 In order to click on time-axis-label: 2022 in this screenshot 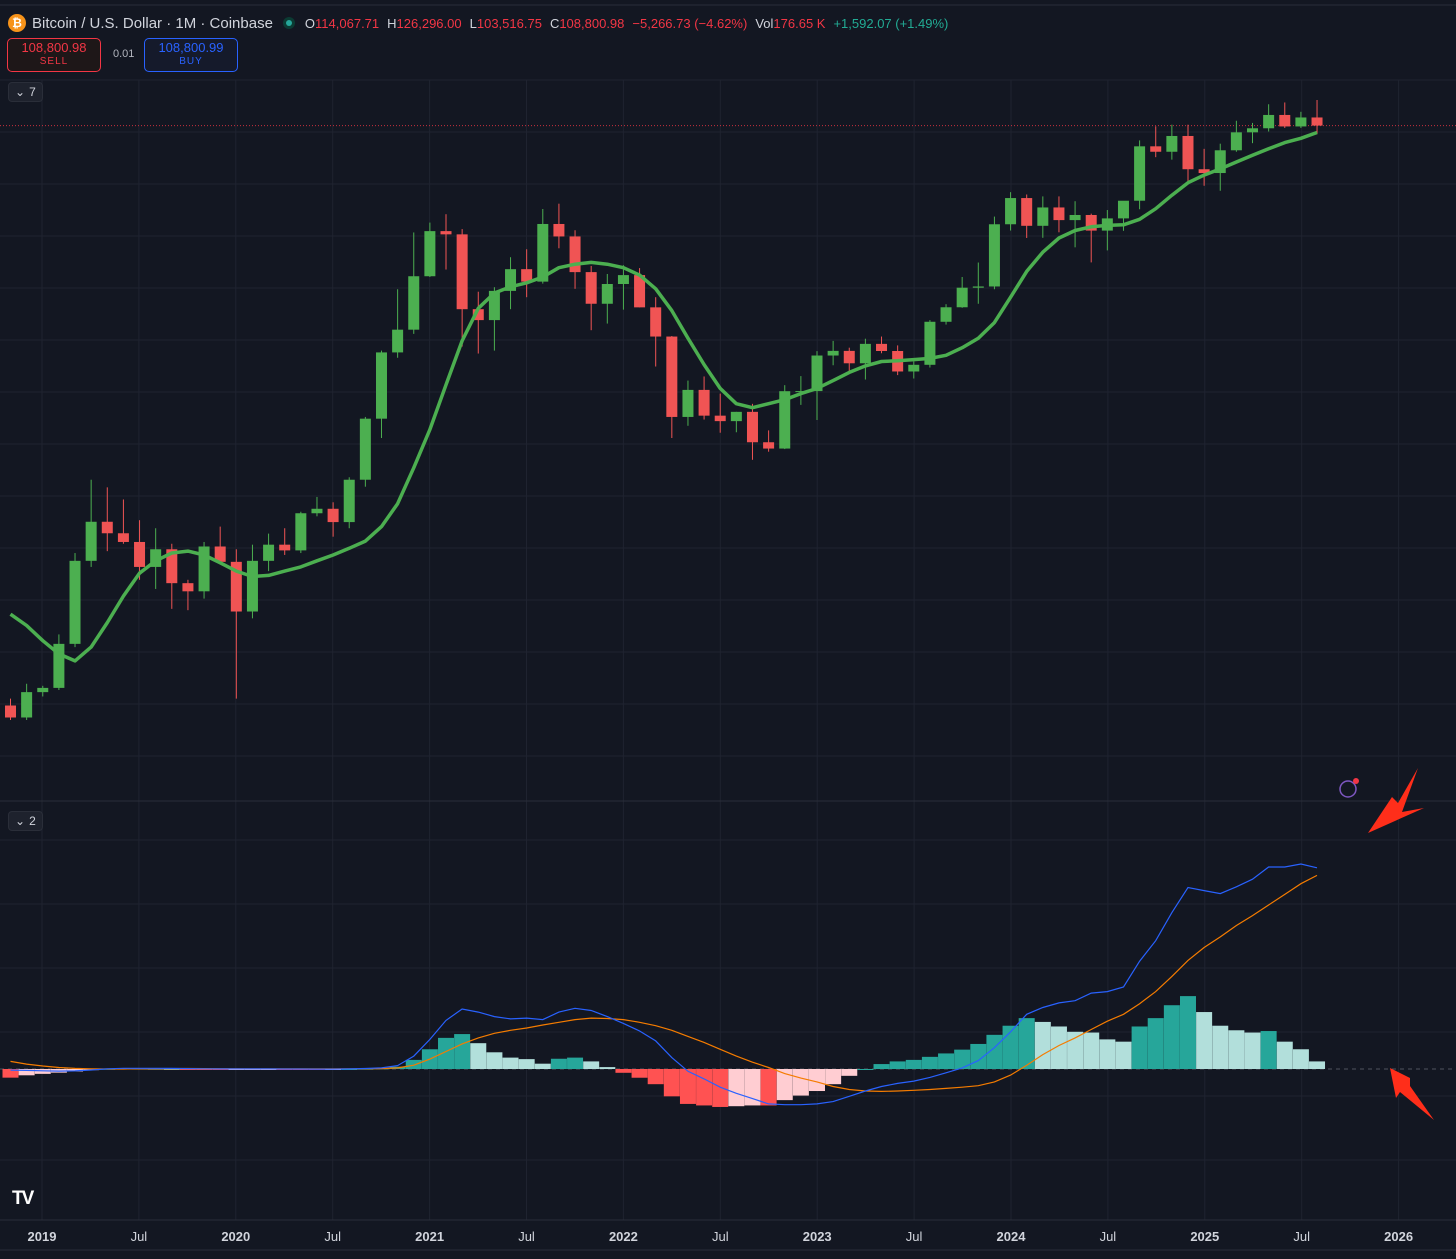, I will do `click(623, 1236)`.